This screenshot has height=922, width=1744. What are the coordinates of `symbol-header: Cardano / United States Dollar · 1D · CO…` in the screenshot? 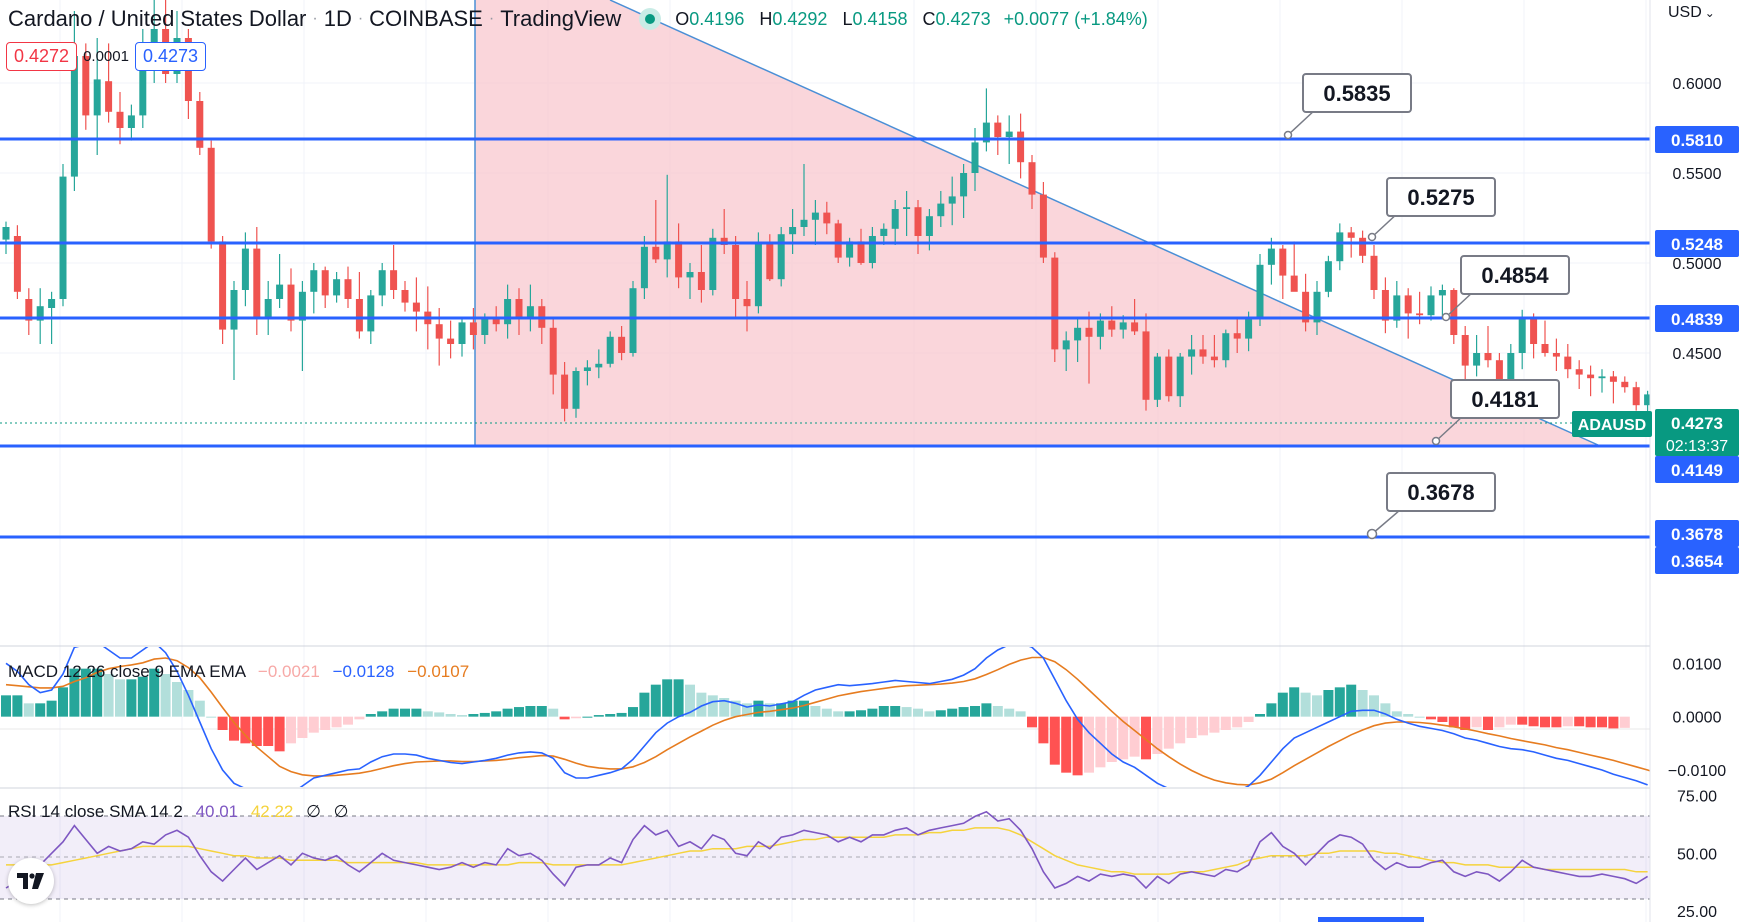 It's located at (578, 19).